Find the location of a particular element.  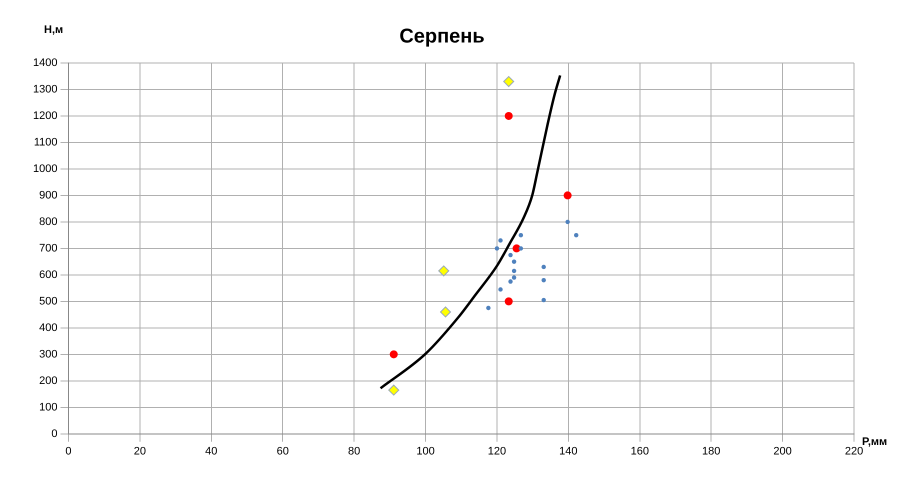

y-tick-label: 800 is located at coordinates (48, 222).